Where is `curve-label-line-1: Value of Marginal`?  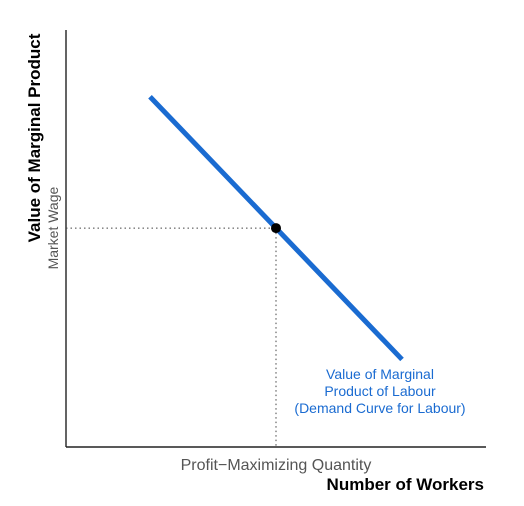
curve-label-line-1: Value of Marginal is located at coordinates (380, 374).